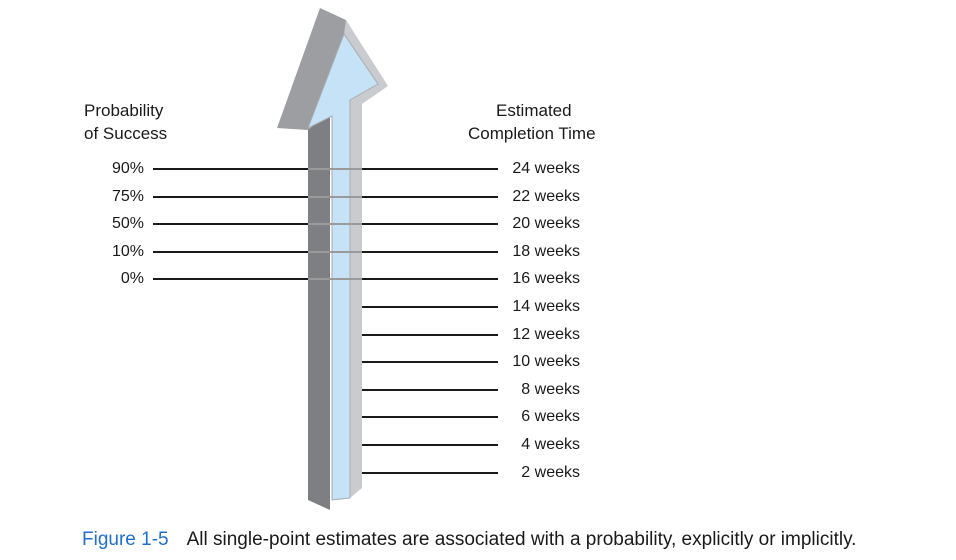 Image resolution: width=956 pixels, height=560 pixels. I want to click on completion-label: 14 weeks, so click(546, 306).